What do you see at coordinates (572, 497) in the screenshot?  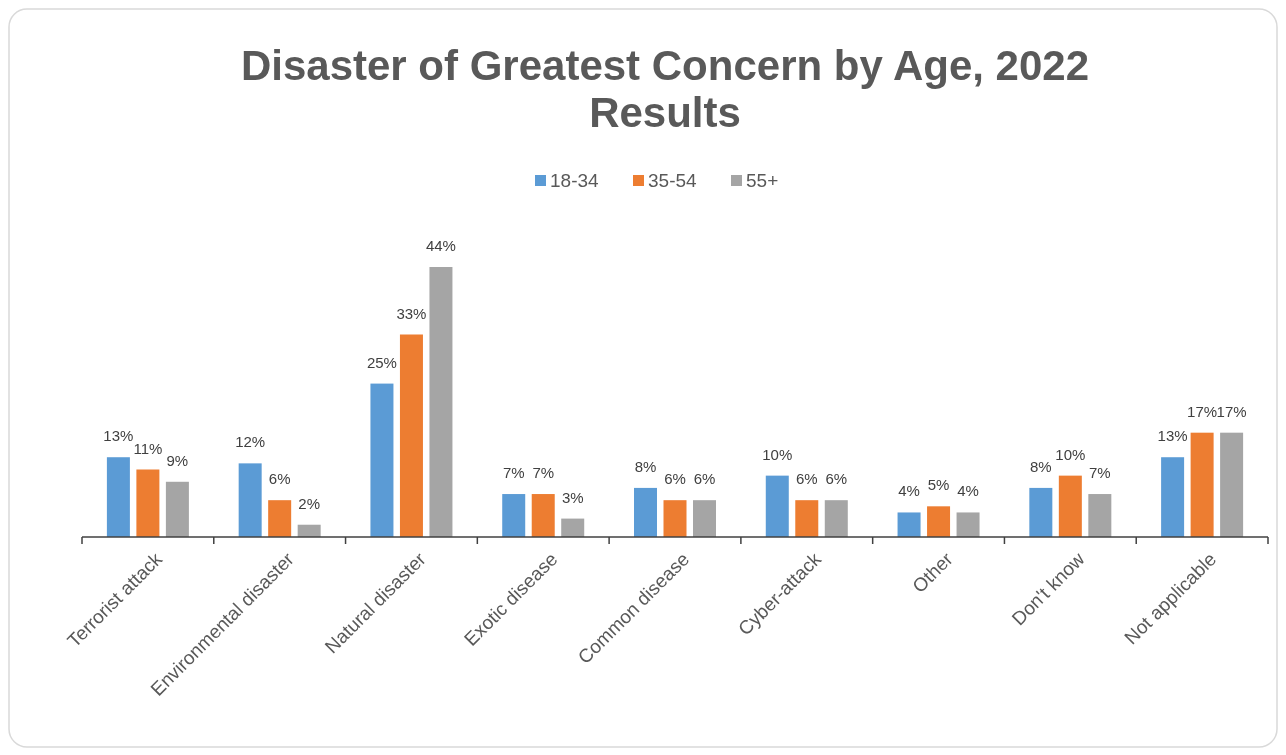 I see `data-label: 3%` at bounding box center [572, 497].